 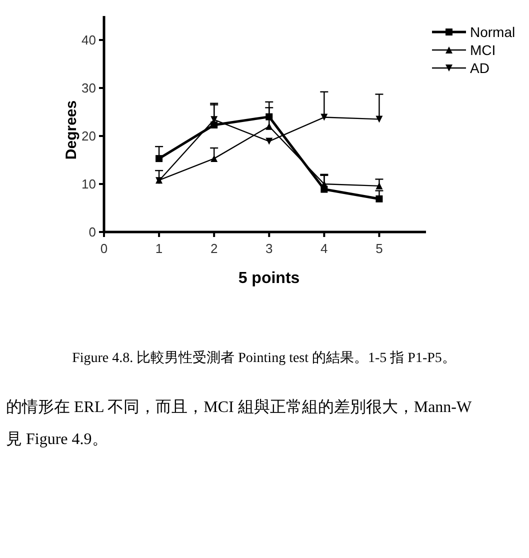 What do you see at coordinates (480, 68) in the screenshot?
I see `legend-label: AD` at bounding box center [480, 68].